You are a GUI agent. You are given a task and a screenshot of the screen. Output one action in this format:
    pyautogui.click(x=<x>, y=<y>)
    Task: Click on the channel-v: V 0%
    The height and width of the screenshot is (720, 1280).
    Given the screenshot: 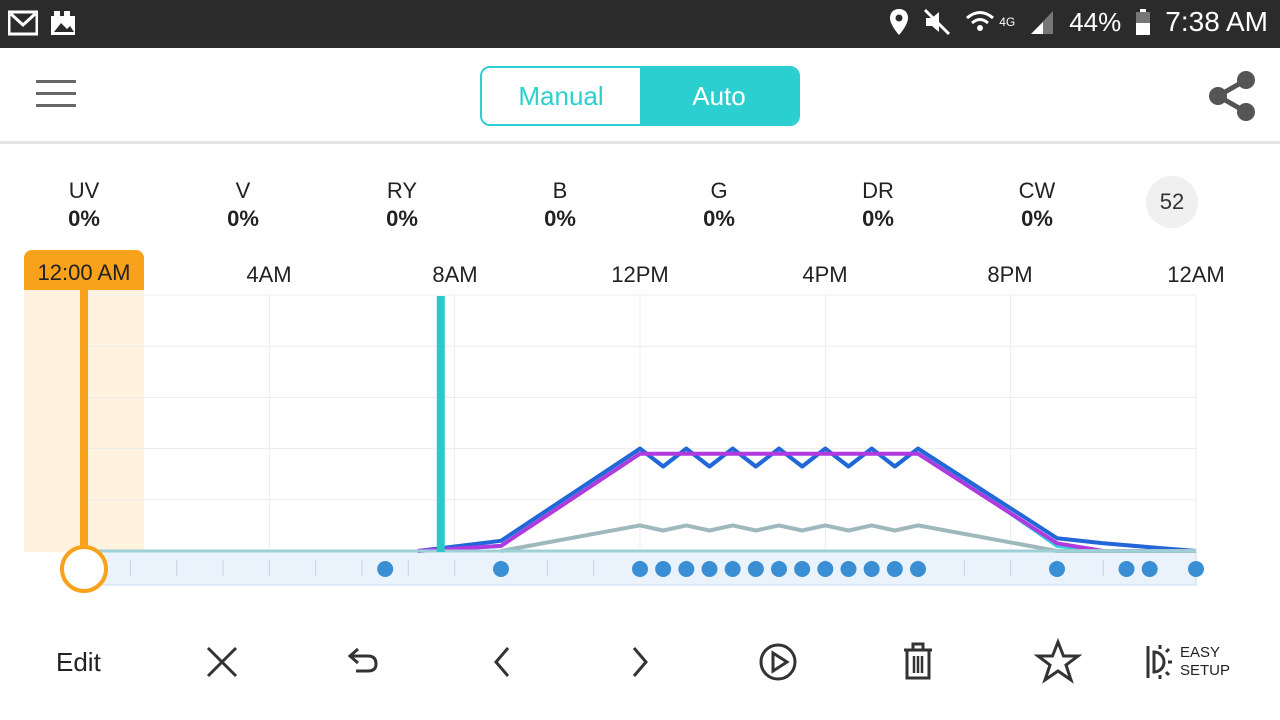 What is the action you would take?
    pyautogui.click(x=243, y=205)
    